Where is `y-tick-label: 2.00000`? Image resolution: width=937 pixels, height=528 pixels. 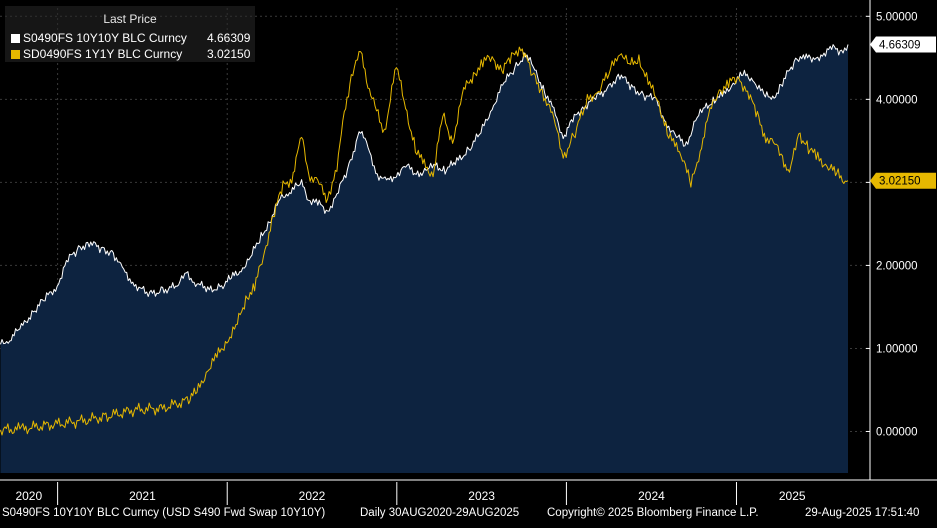 y-tick-label: 2.00000 is located at coordinates (897, 266).